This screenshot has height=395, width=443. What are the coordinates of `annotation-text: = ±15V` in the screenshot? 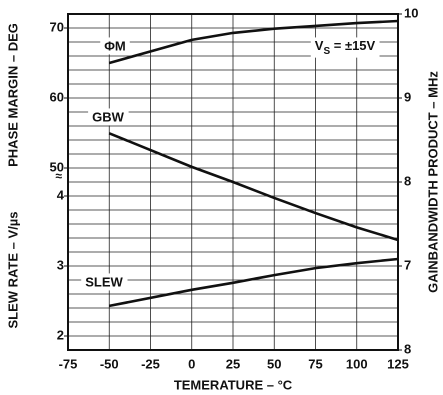 It's located at (352, 45).